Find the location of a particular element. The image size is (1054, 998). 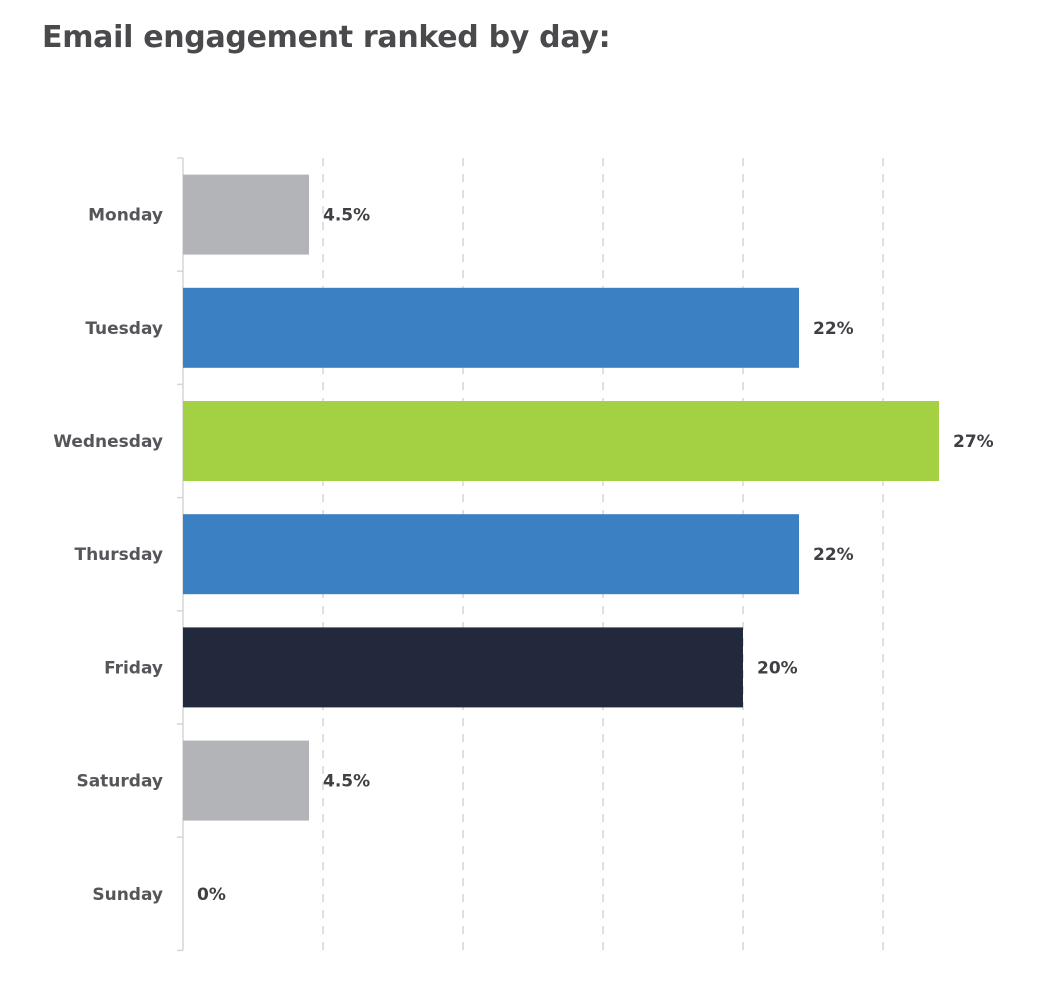

bar-thursday is located at coordinates (491, 554).